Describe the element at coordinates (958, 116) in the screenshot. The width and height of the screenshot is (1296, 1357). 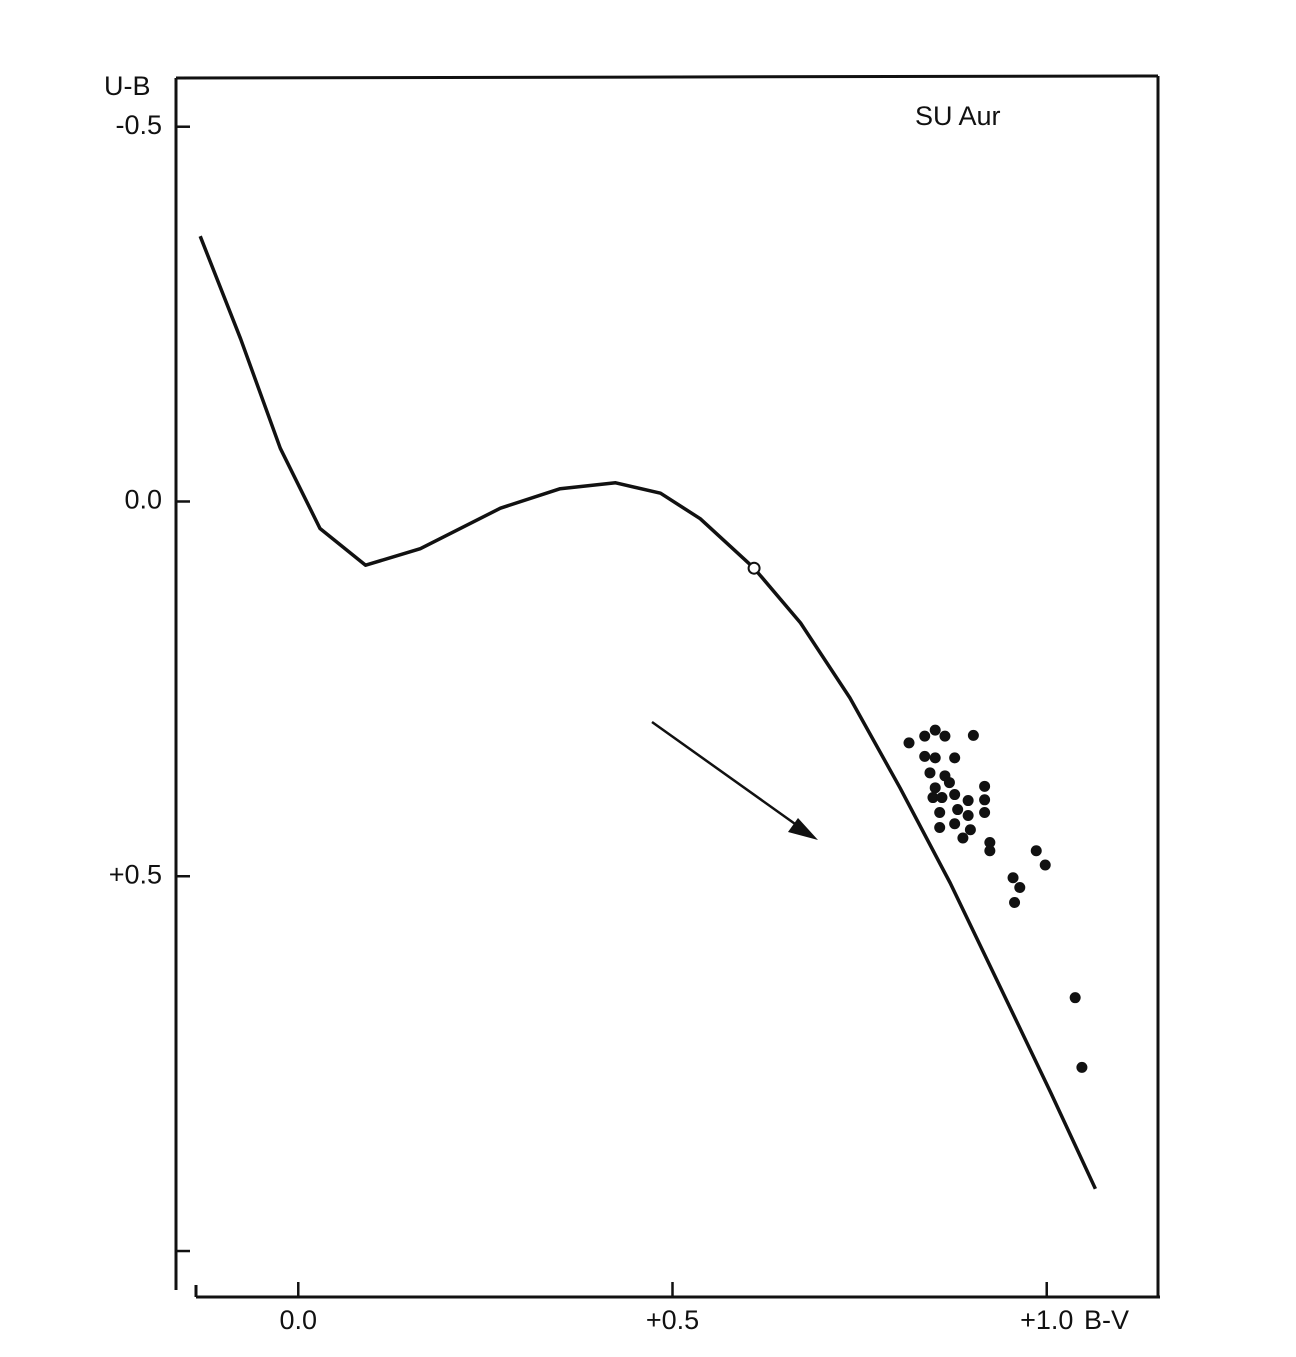
I see `chart-title: SU Aur` at that location.